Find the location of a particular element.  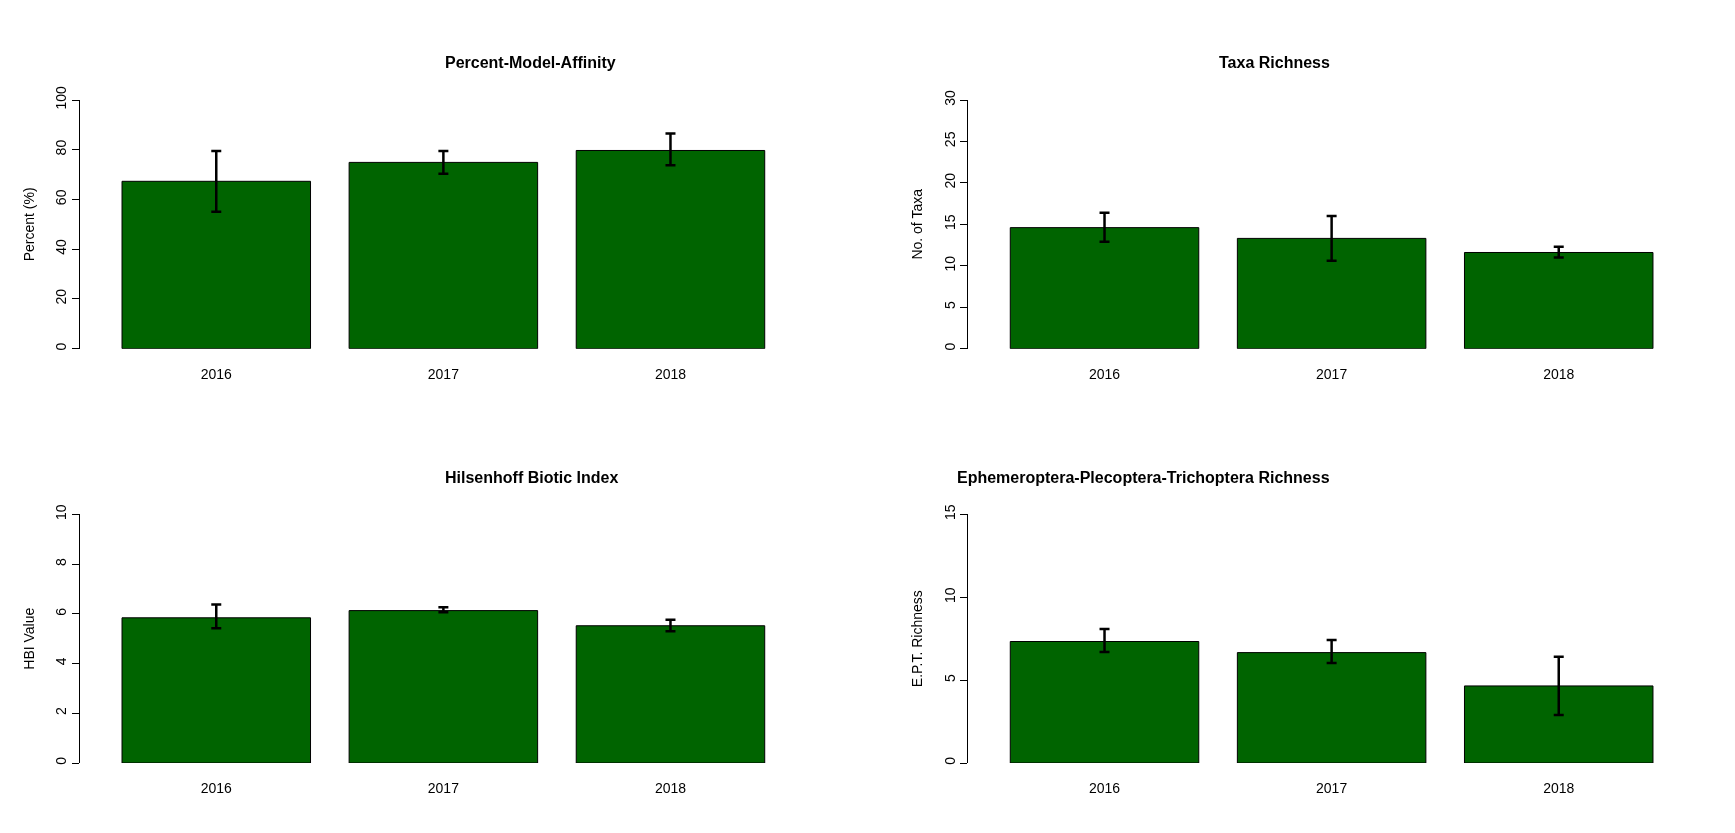

y-tick-label: 60 is located at coordinates (61, 197).